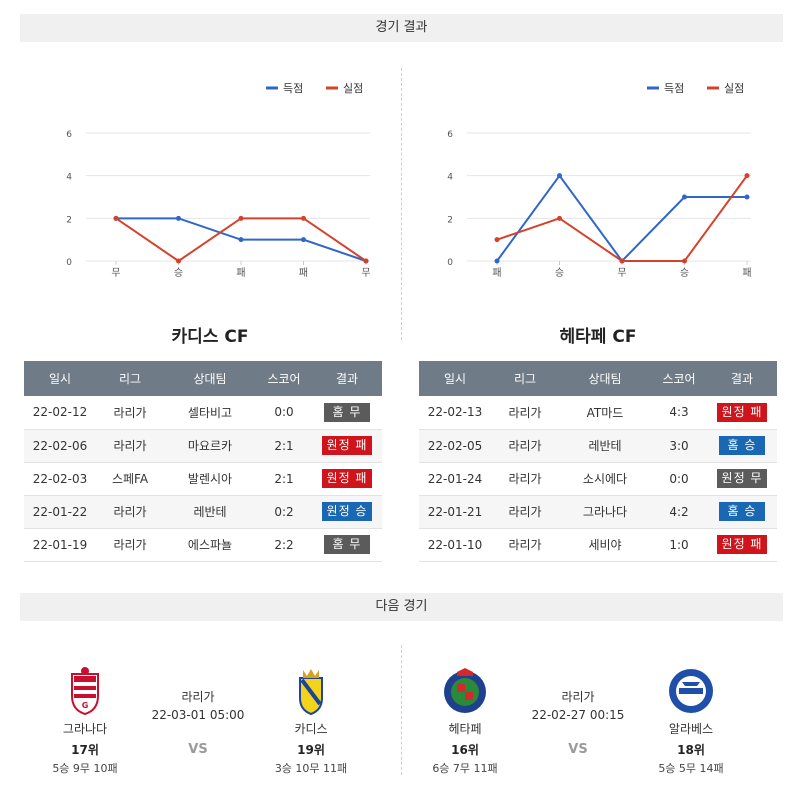 This screenshot has width=799, height=793. What do you see at coordinates (198, 715) in the screenshot?
I see `match-time: 22-03-01 05:00` at bounding box center [198, 715].